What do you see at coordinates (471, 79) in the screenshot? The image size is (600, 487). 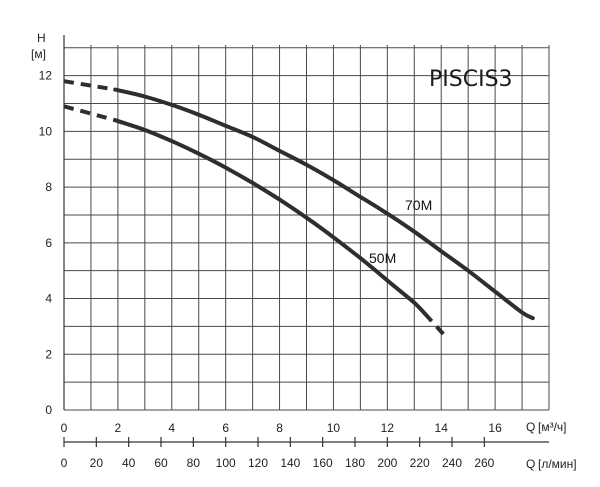 I see `chart-title: PISCIS3` at bounding box center [471, 79].